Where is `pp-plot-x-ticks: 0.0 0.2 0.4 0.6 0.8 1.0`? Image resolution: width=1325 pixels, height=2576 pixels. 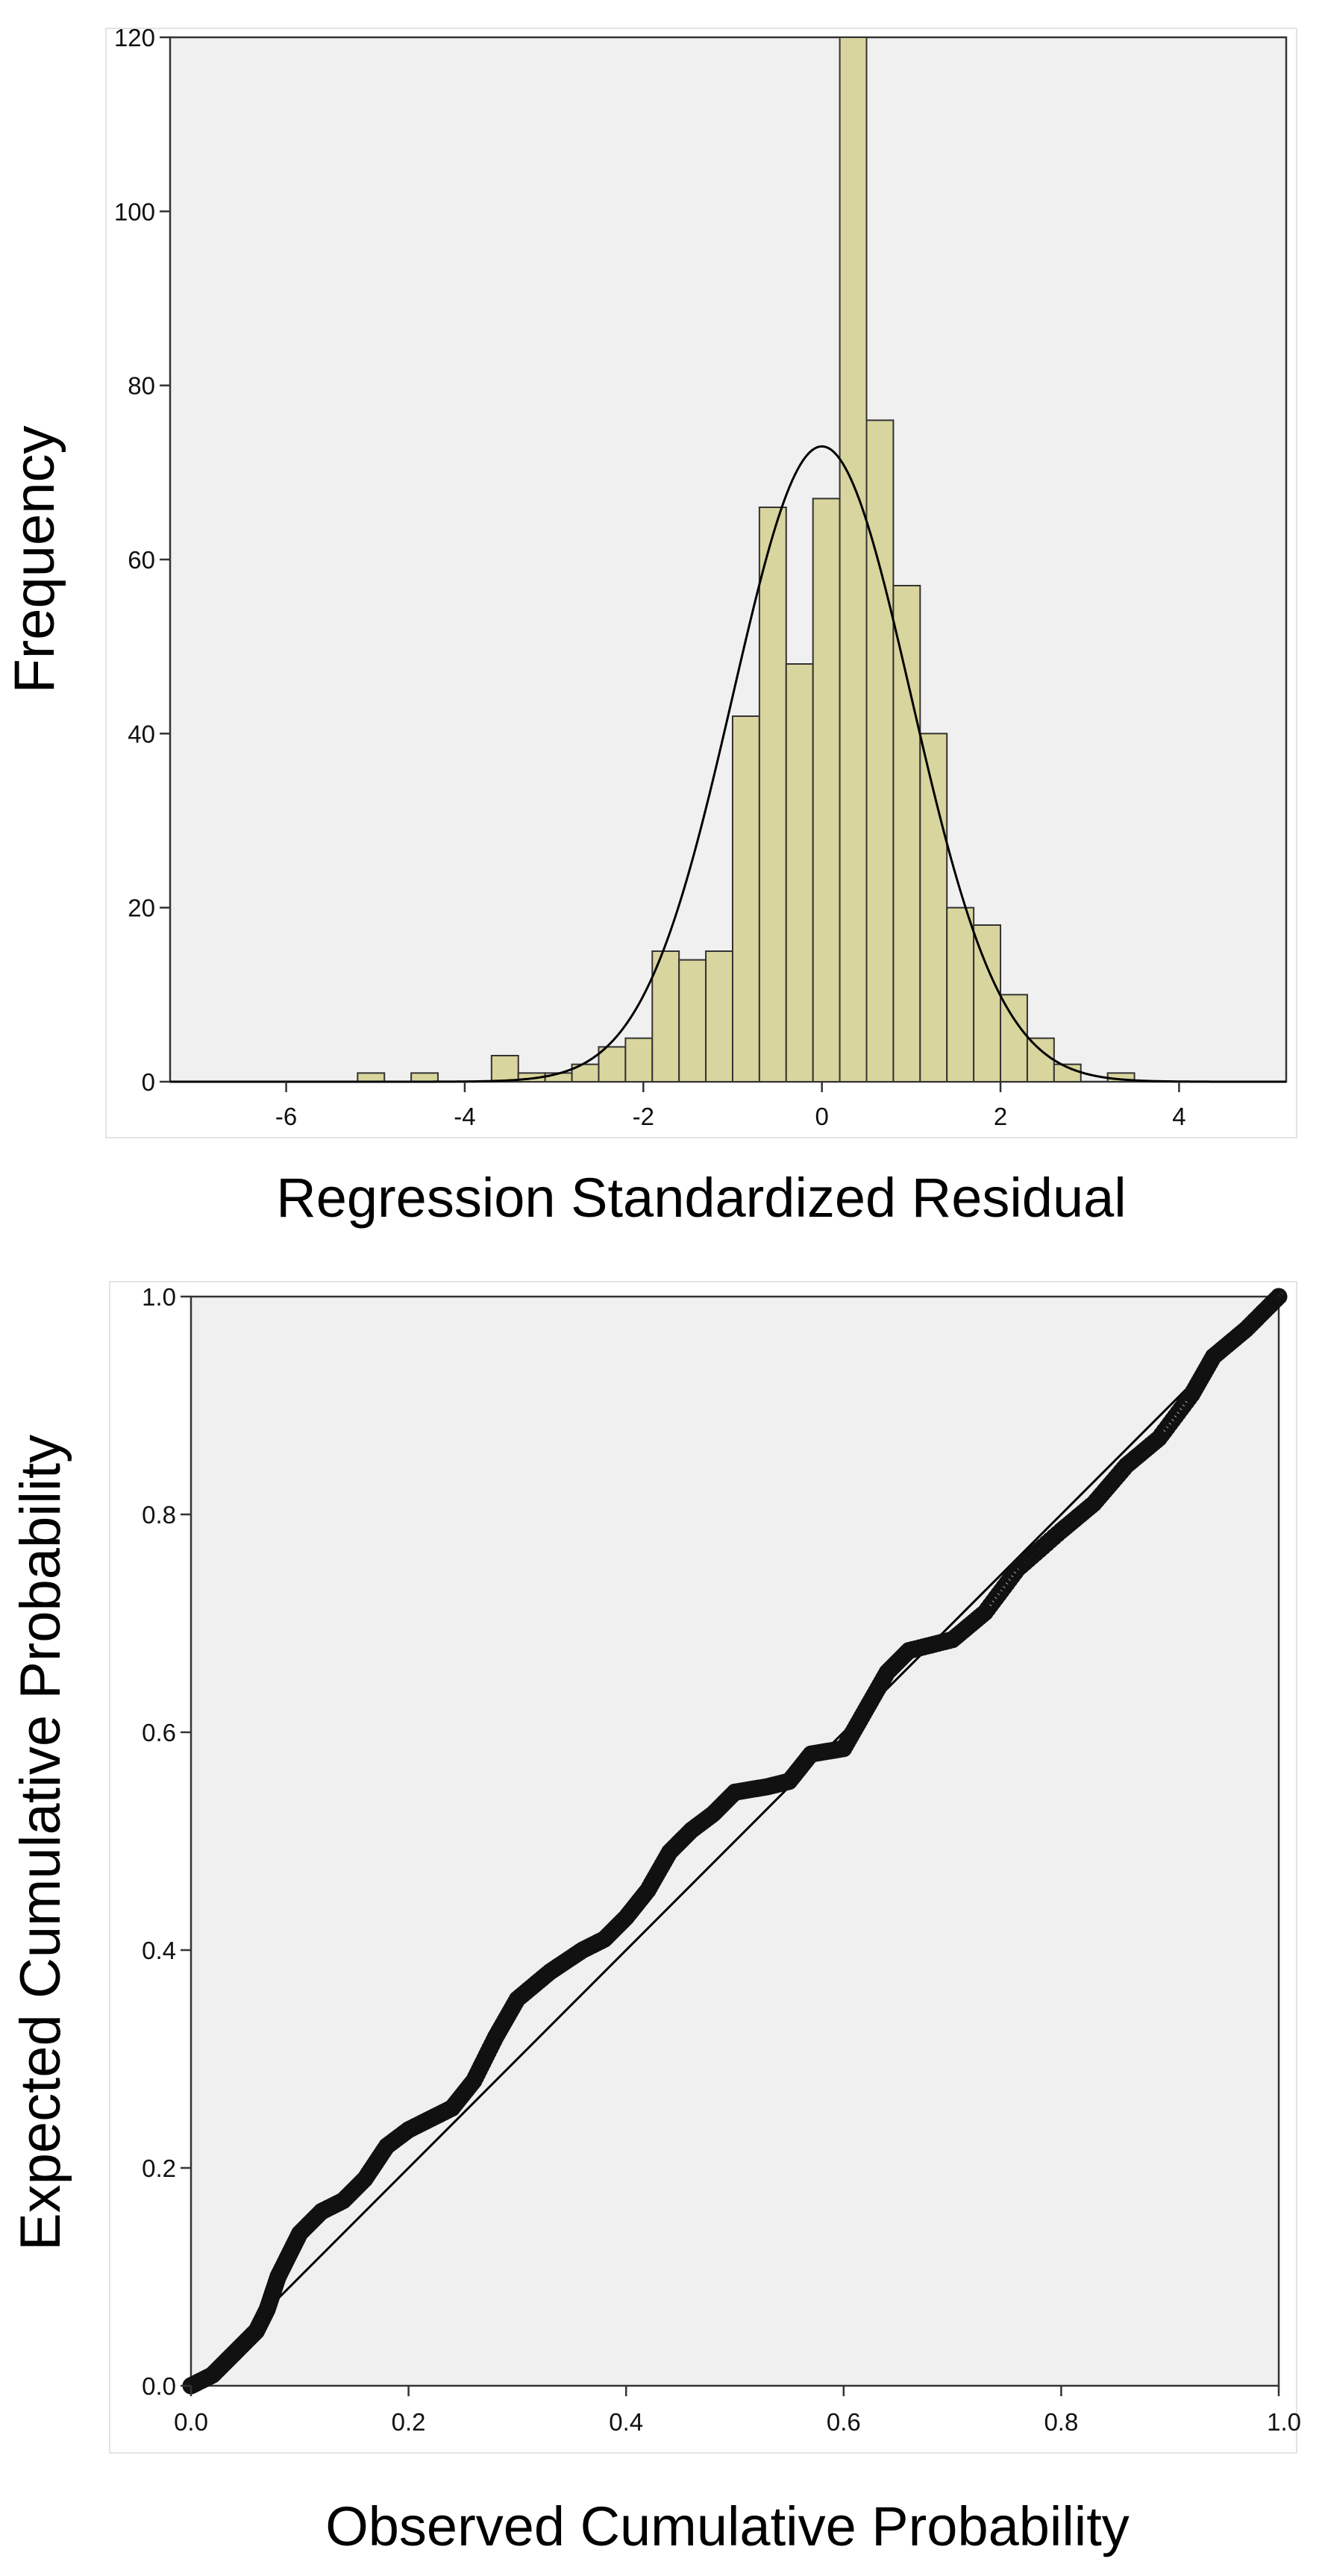 pp-plot-x-ticks: 0.0 0.2 0.4 0.6 0.8 1.0 is located at coordinates (737, 2411).